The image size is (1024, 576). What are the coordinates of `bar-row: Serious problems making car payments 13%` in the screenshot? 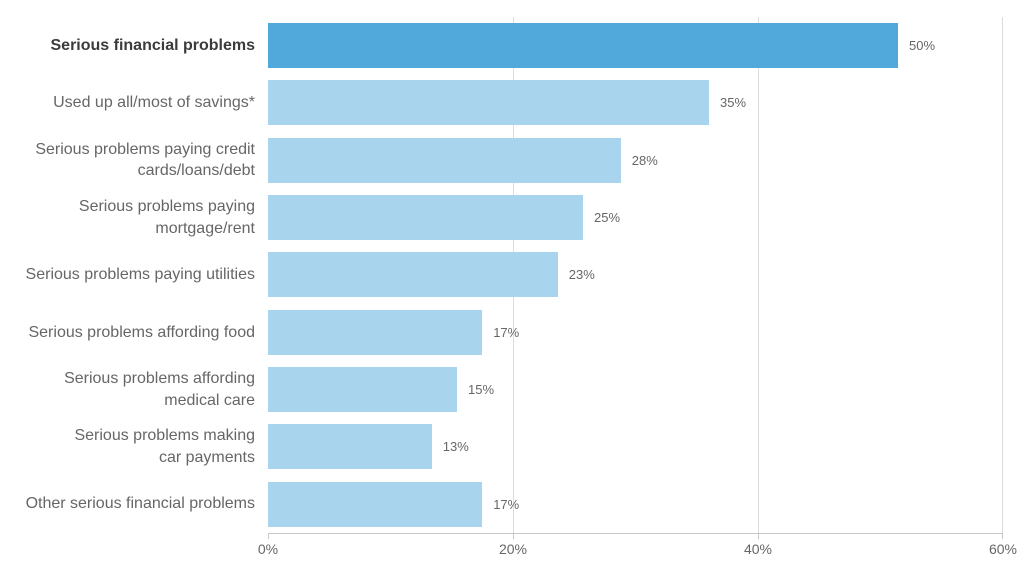 It's located at (512, 446).